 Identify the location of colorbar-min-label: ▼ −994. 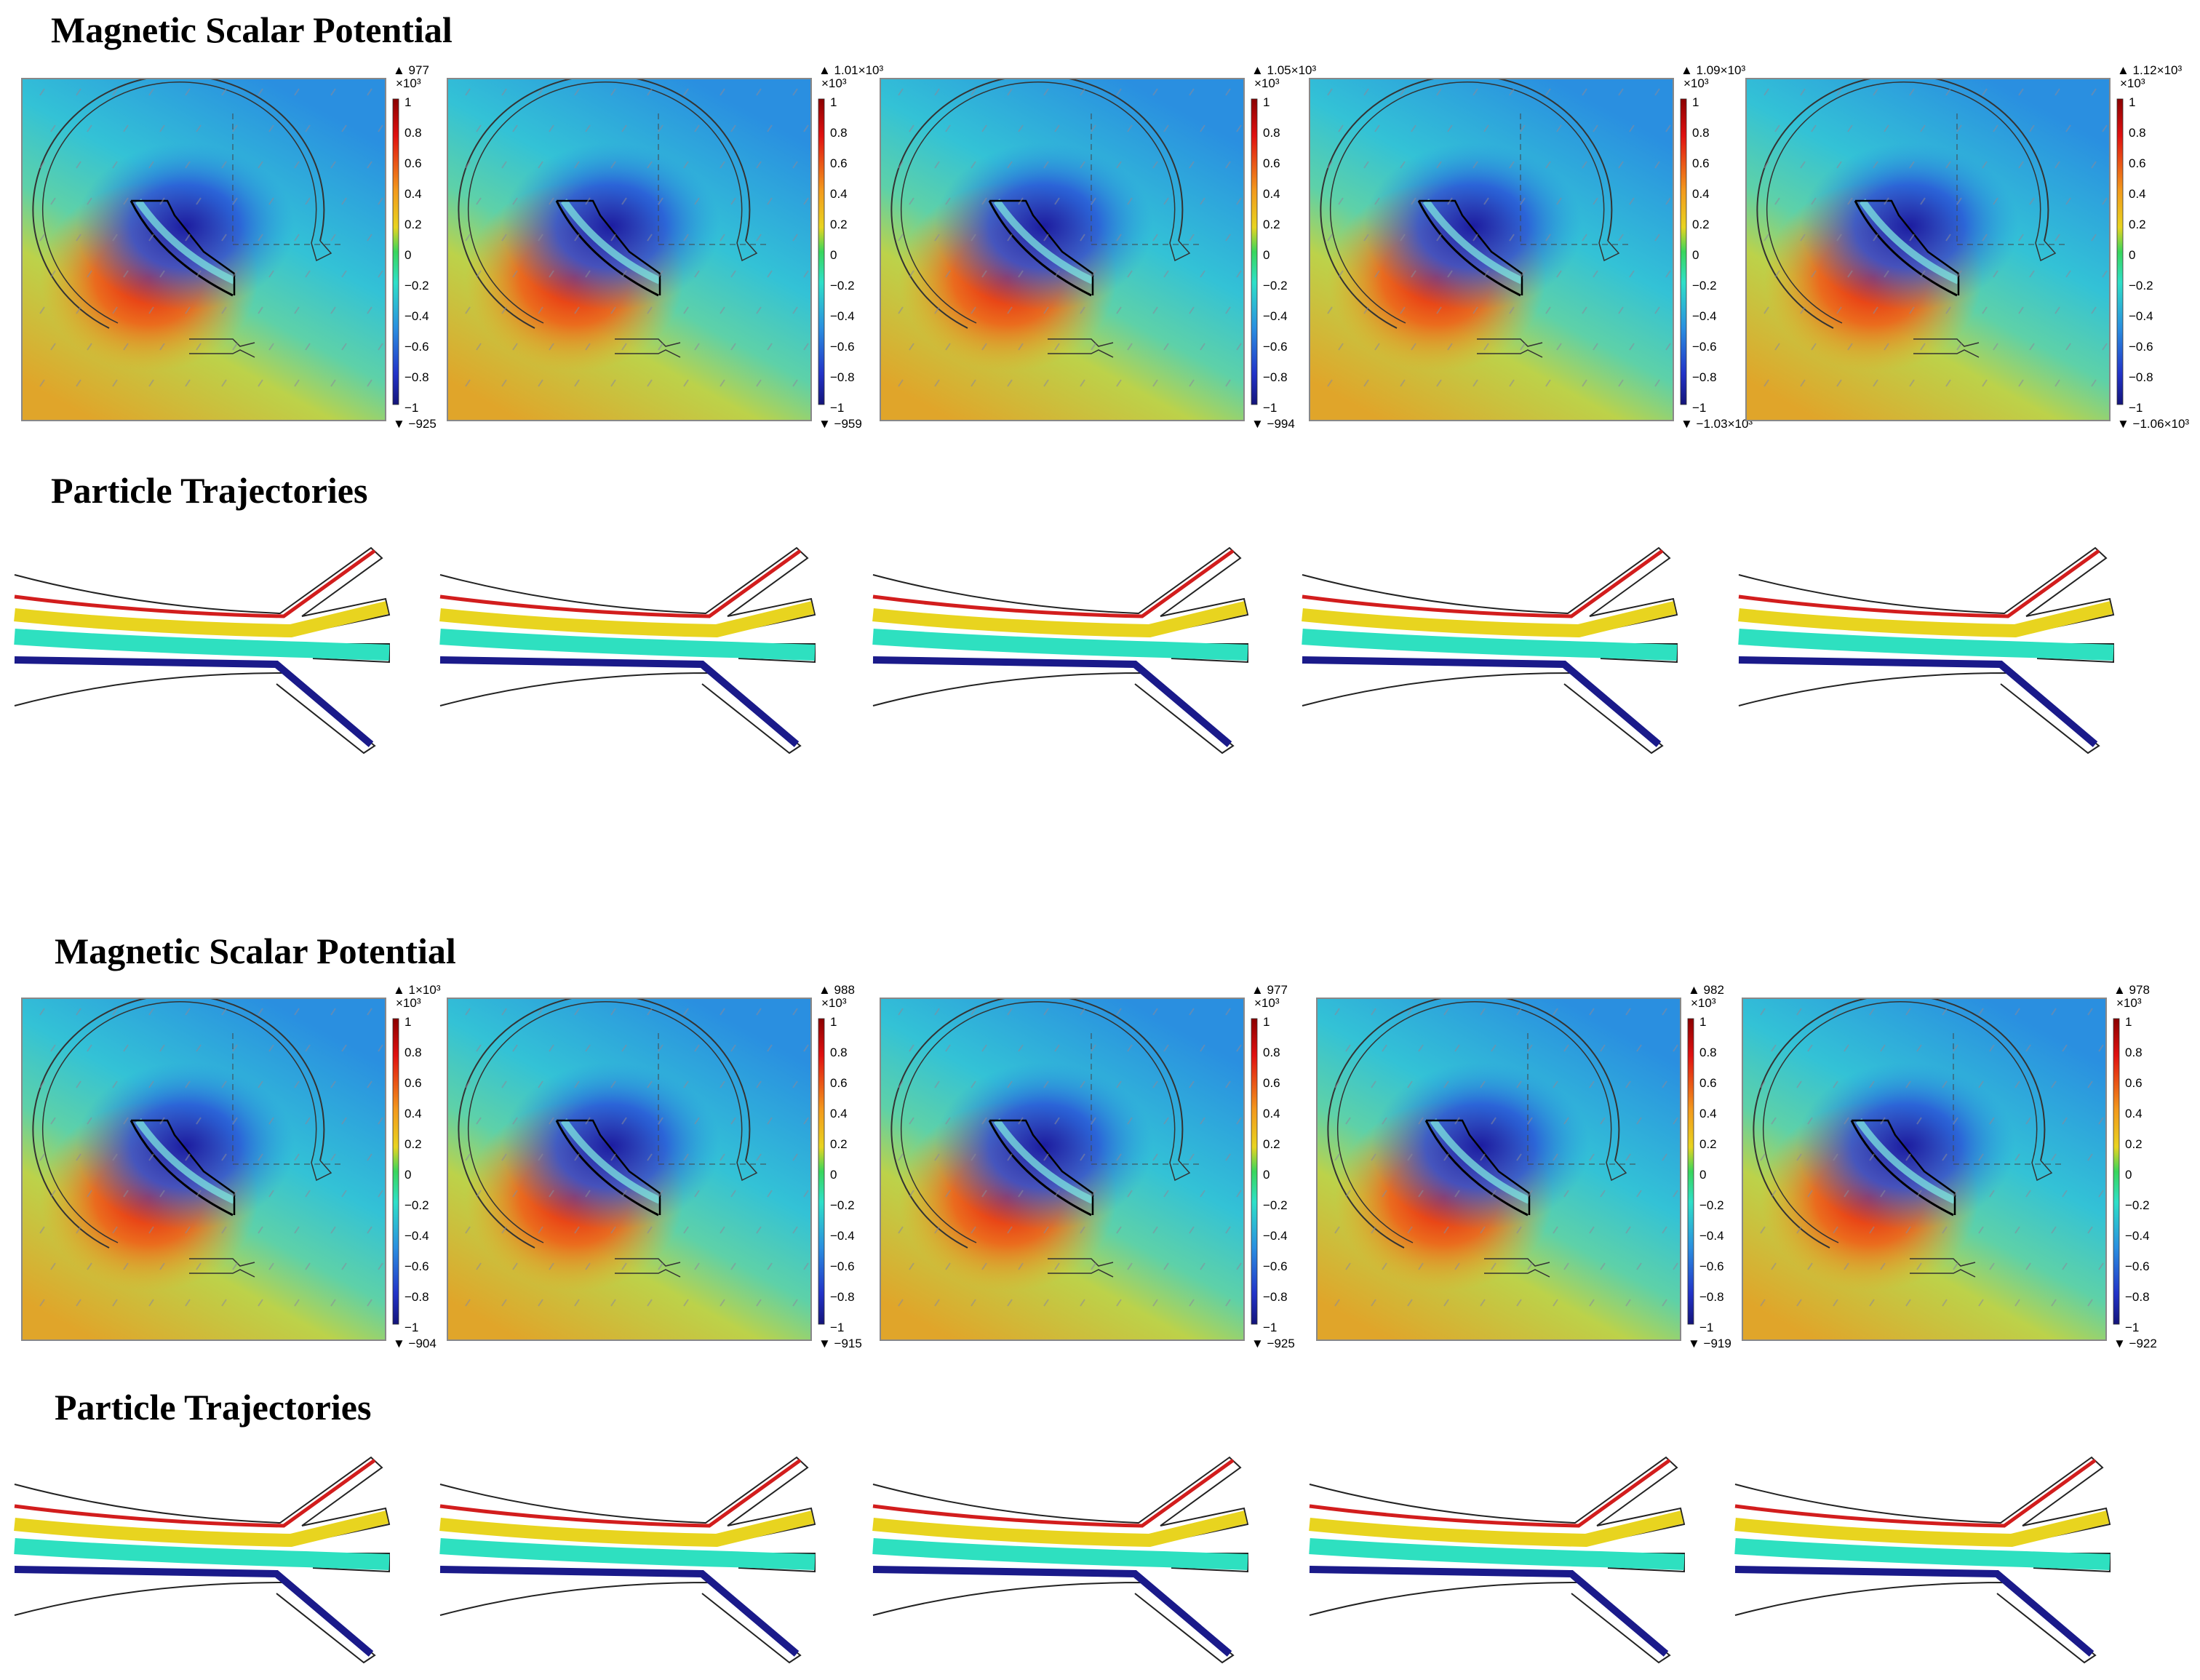
(1273, 424).